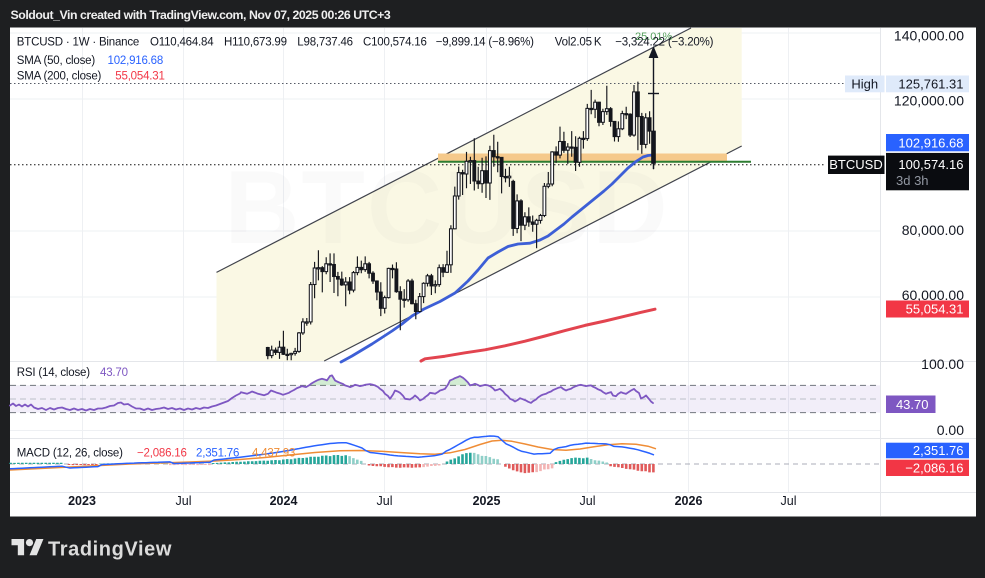  Describe the element at coordinates (110, 550) in the screenshot. I see `svg-text: TradingView` at that location.